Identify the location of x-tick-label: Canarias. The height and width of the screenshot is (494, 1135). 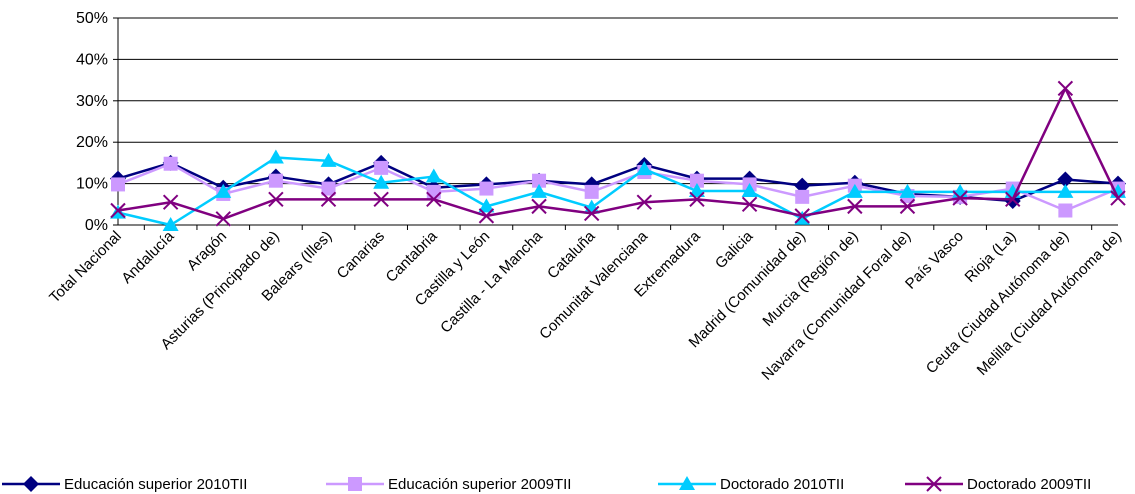
(361, 255).